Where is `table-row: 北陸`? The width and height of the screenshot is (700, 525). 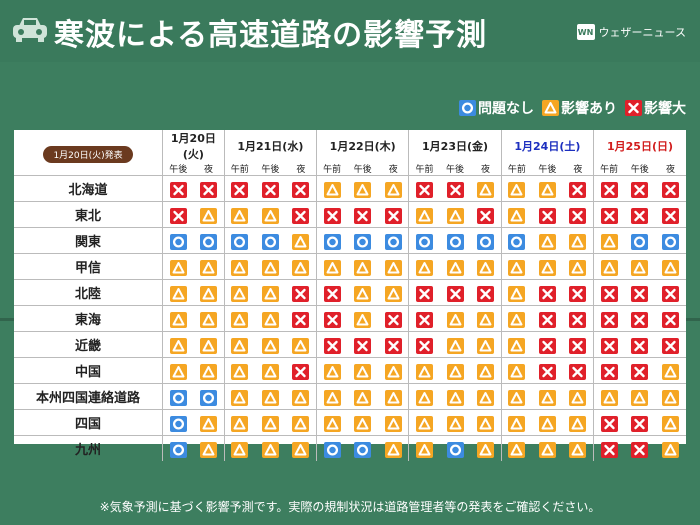 table-row: 北陸 is located at coordinates (350, 292).